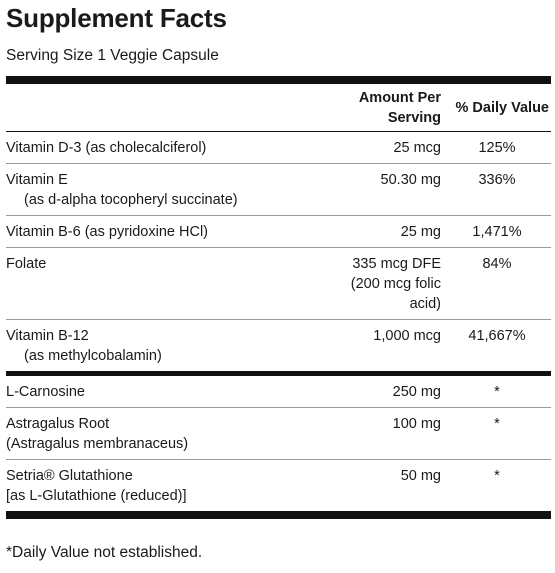  Describe the element at coordinates (93, 356) in the screenshot. I see `nutrient-source: (as methylcobalamin)` at that location.